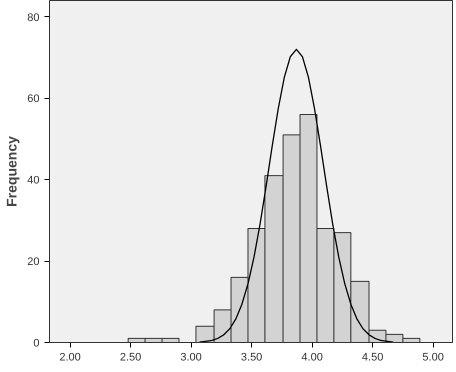 Image resolution: width=456 pixels, height=372 pixels. Describe the element at coordinates (312, 358) in the screenshot. I see `x-tick-label: 4.00` at that location.